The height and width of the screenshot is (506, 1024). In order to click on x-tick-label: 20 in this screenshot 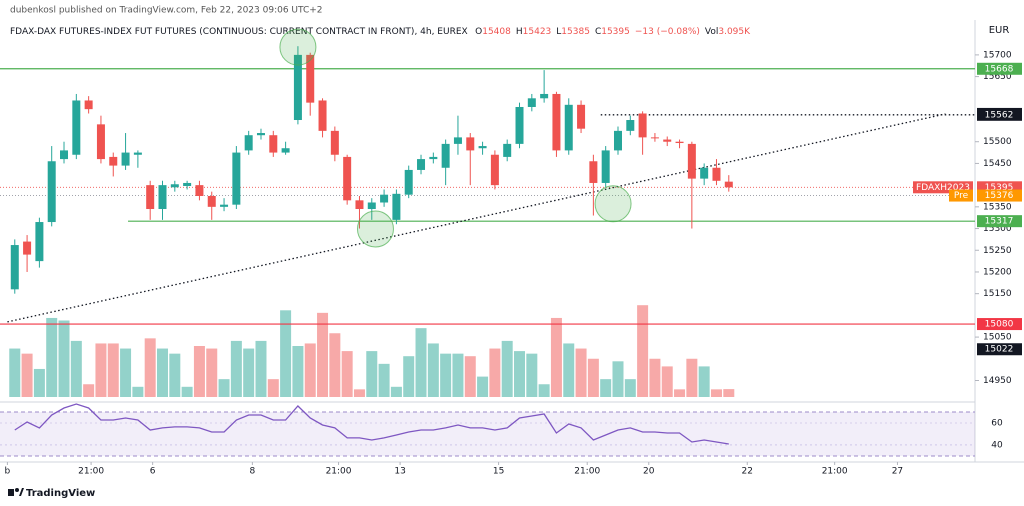, I will do `click(649, 472)`.